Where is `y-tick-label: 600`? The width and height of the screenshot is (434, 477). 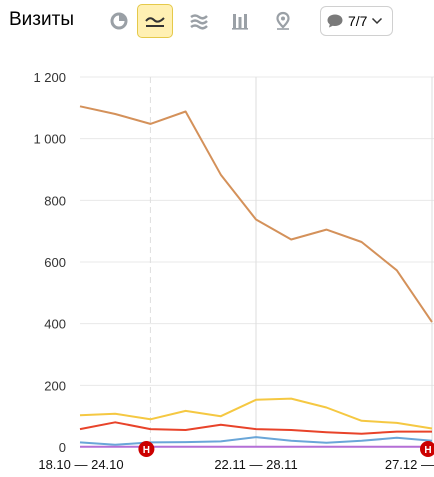 y-tick-label: 600 is located at coordinates (55, 262).